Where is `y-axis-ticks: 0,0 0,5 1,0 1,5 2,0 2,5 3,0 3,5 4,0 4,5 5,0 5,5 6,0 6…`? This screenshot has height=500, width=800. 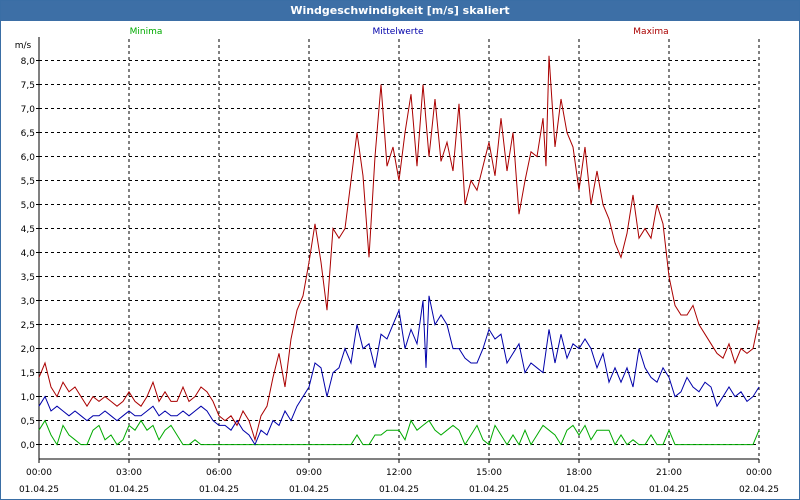 y-axis-ticks: 0,0 0,5 1,0 1,5 2,0 2,5 3,0 3,5 4,0 4,5 5,0 5,5 6,0 6… is located at coordinates (30, 254).